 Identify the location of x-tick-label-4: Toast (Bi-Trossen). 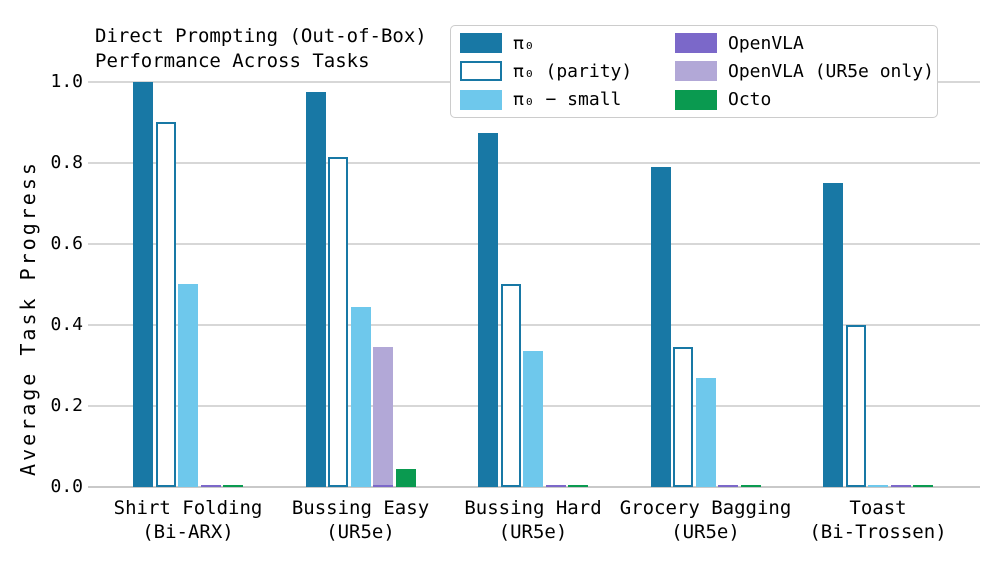
(878, 520).